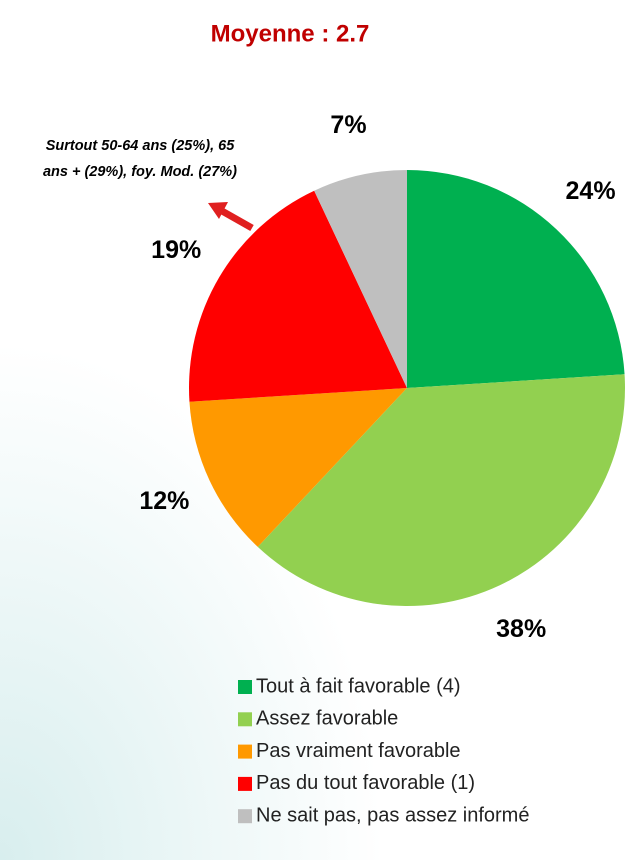 This screenshot has width=638, height=860. What do you see at coordinates (358, 751) in the screenshot?
I see `legend-label: Pas vraiment favorable` at bounding box center [358, 751].